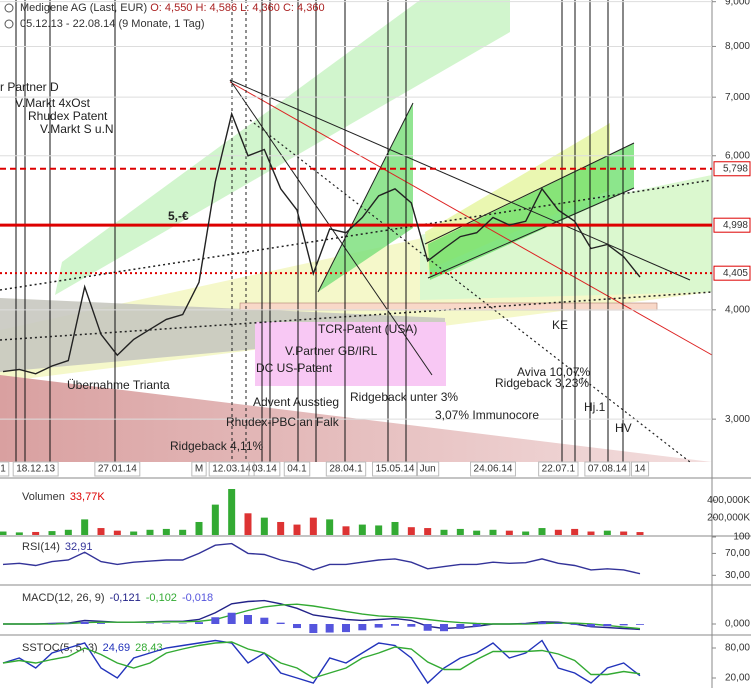 The image size is (751, 688). What do you see at coordinates (43, 497) in the screenshot?
I see `panel-name: Volumen` at bounding box center [43, 497].